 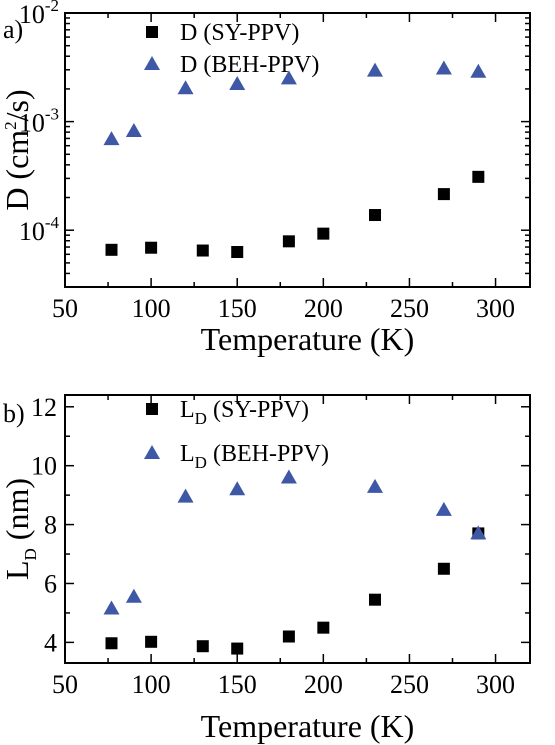 I want to click on panel-label: a), so click(x=13, y=29).